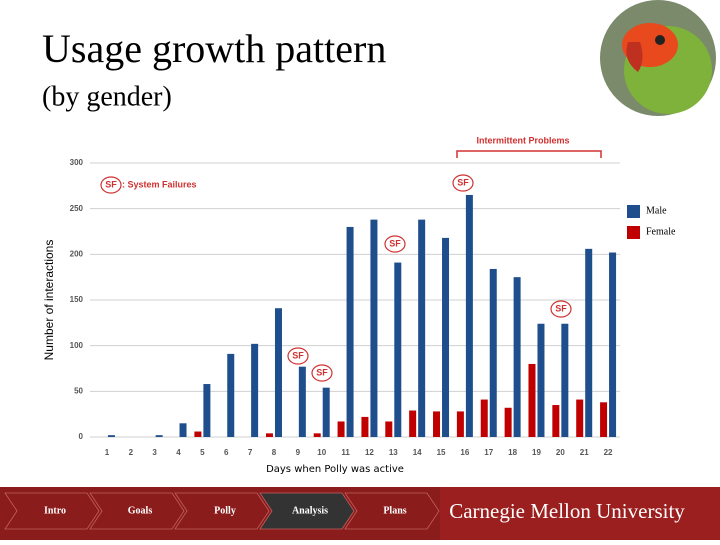  I want to click on y-tick-label: 100, so click(77, 345).